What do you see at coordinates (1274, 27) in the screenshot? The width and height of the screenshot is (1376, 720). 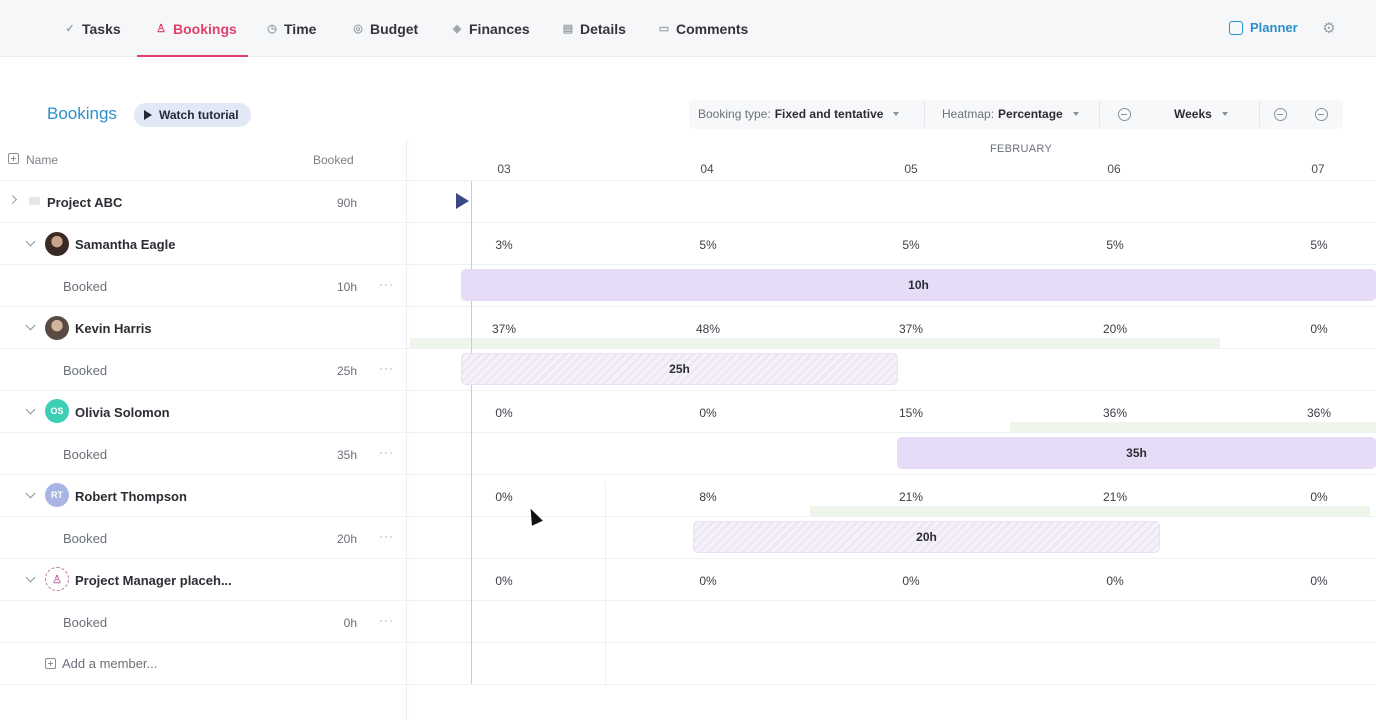 I see `planner-label: Planner` at bounding box center [1274, 27].